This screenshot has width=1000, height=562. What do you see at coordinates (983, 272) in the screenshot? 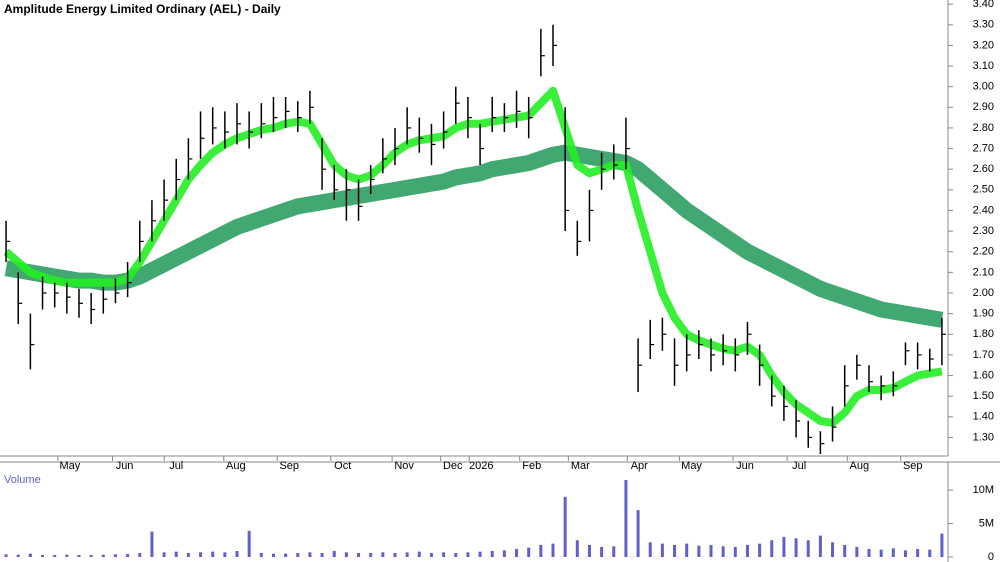
I see `y-tick-label: 2.10` at bounding box center [983, 272].